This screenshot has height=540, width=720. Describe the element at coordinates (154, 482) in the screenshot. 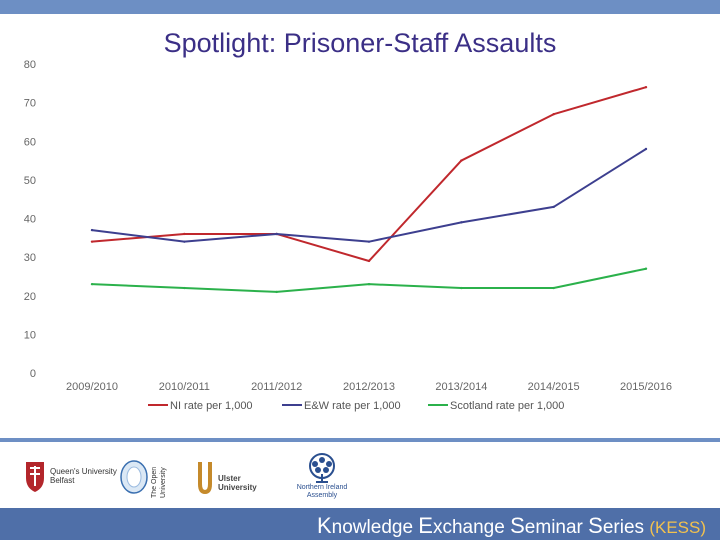

I see `logo-open-line1: The Open` at that location.